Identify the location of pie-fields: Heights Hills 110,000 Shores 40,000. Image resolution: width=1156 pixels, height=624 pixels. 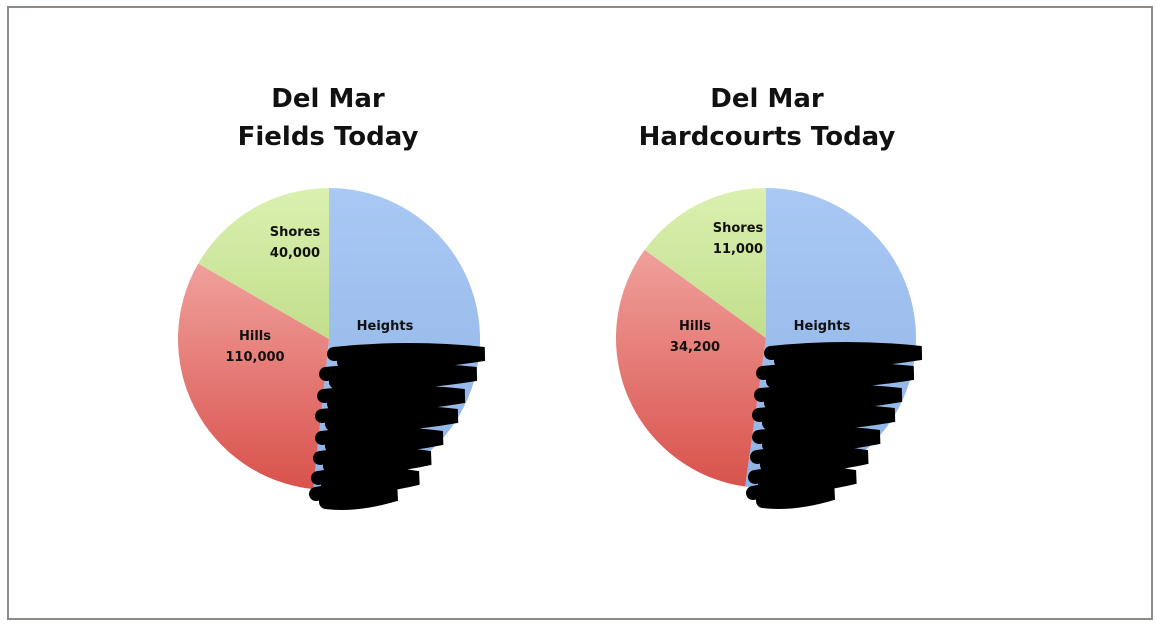
(331, 349).